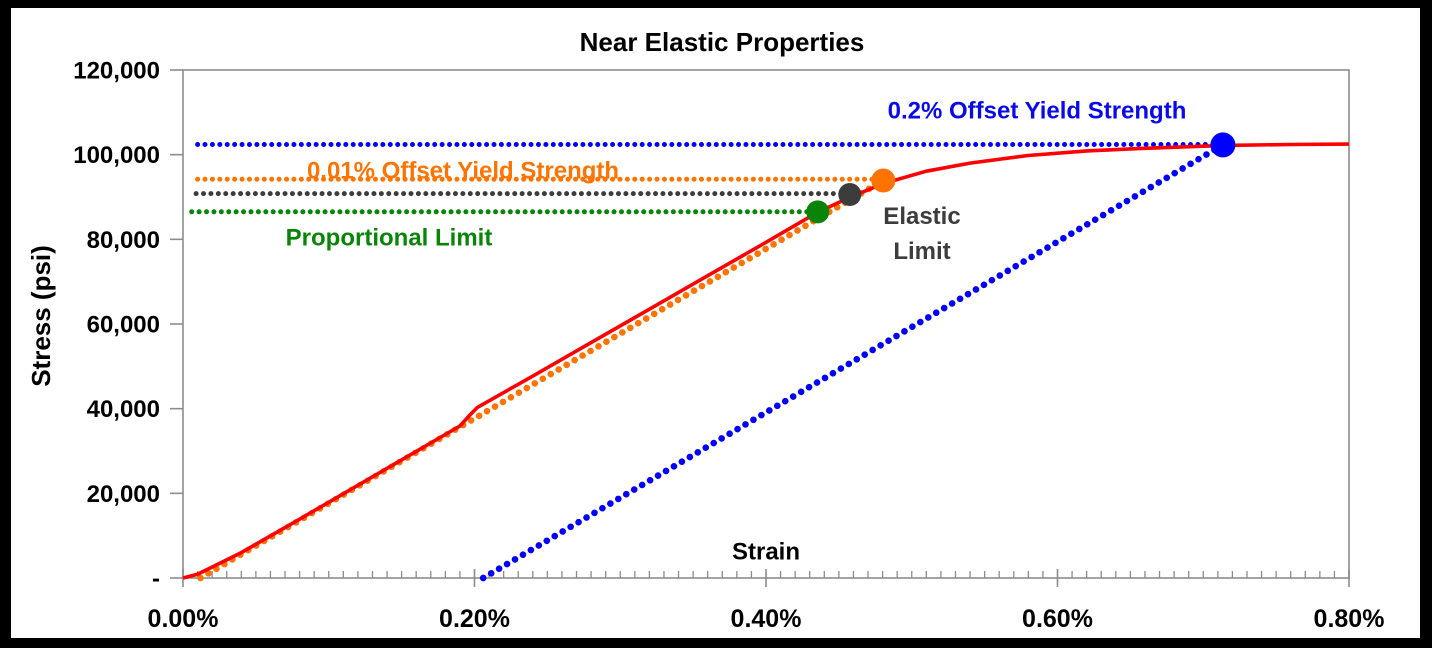  What do you see at coordinates (1223, 145) in the screenshot?
I see `yield-02-point` at bounding box center [1223, 145].